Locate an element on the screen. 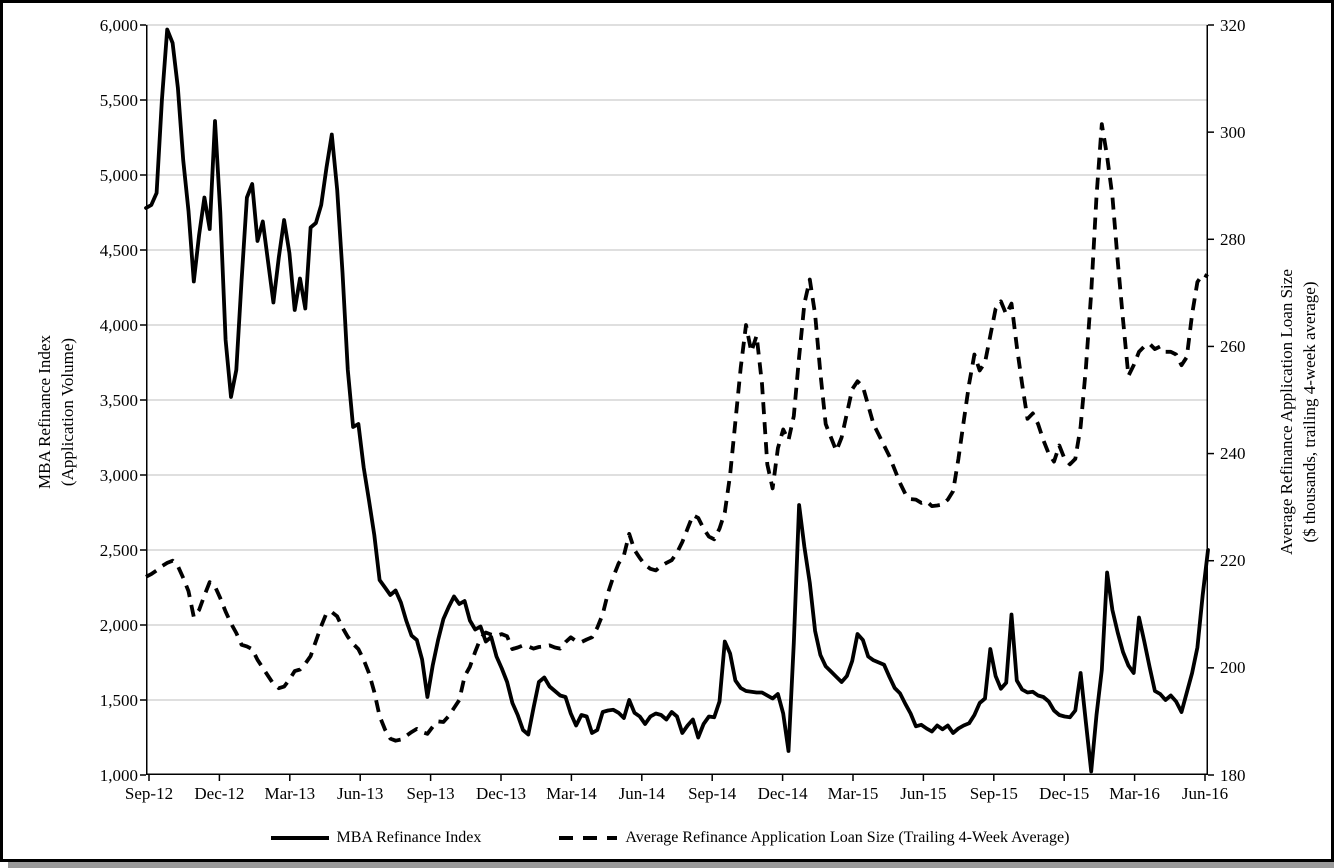 The image size is (1334, 868). left-axis-tick-label: 5,000 is located at coordinates (118, 175).